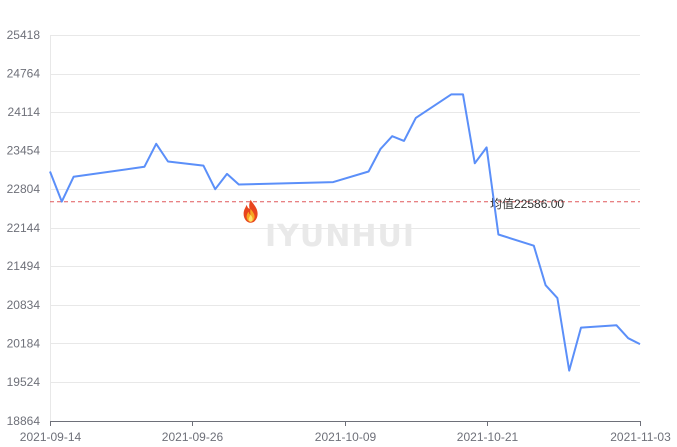  Describe the element at coordinates (24, 266) in the screenshot. I see `y-tick-label: 21494` at that location.